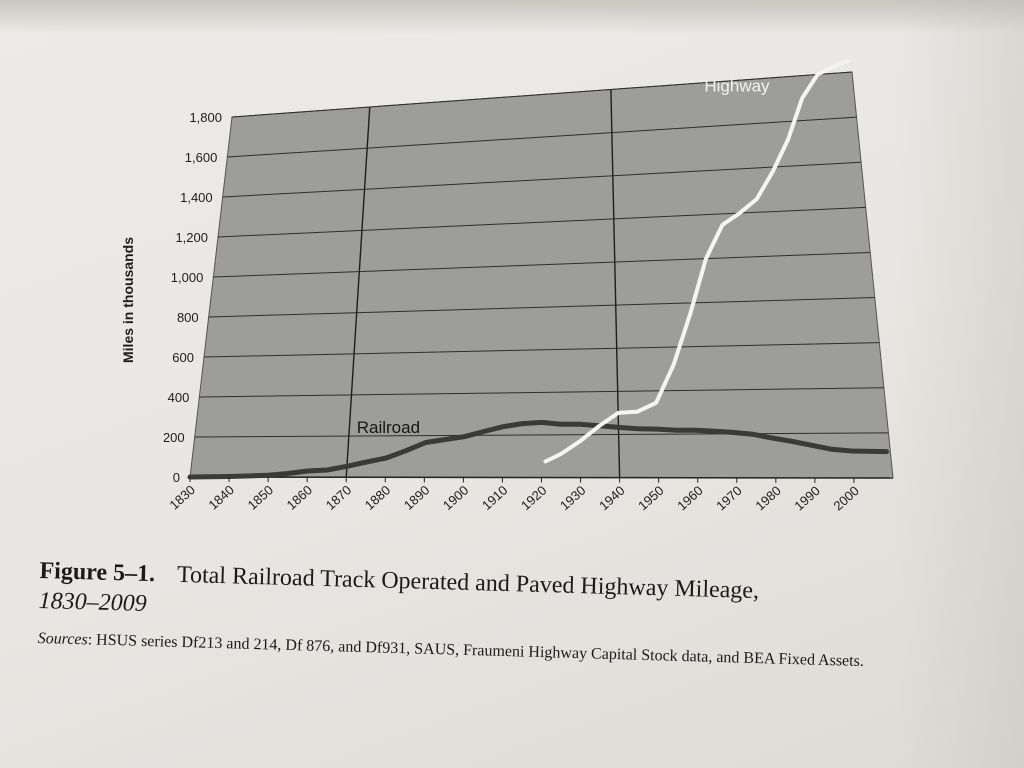  What do you see at coordinates (192, 297) in the screenshot?
I see `y-axis-ticks: 0 200 400 600 800 1,000 1,200 1,400 1,600 1,800` at bounding box center [192, 297].